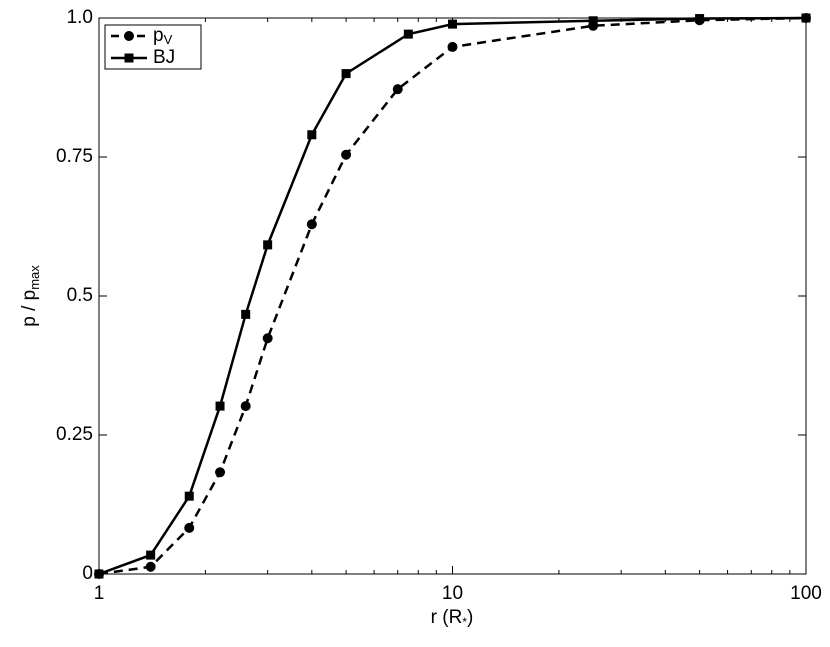 This screenshot has width=830, height=647. Describe the element at coordinates (452, 593) in the screenshot. I see `x-tick-label: 10` at that location.